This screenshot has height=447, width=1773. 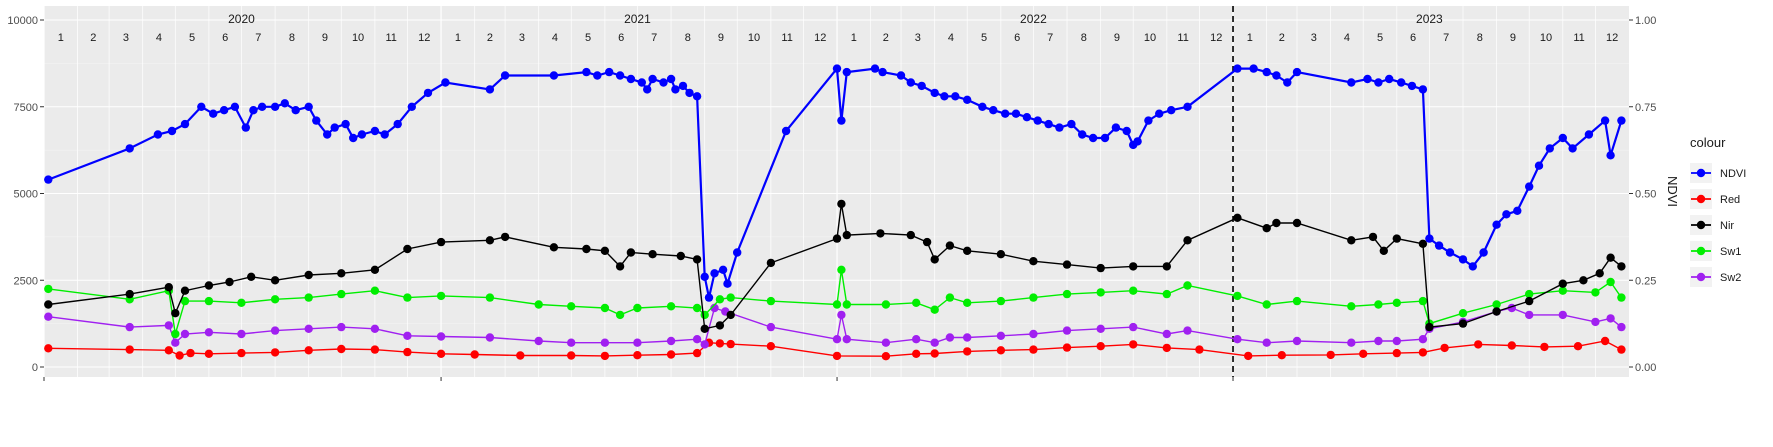 What do you see at coordinates (241, 19) in the screenshot?
I see `year-label: 2020` at bounding box center [241, 19].